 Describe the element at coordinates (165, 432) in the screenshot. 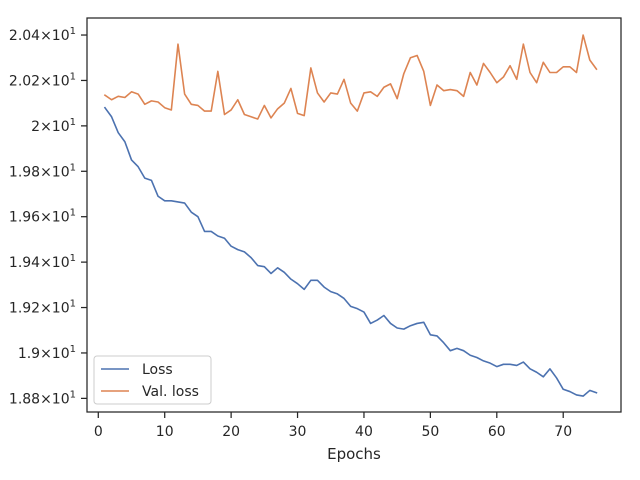

I see `x-tick-label: 10` at that location.